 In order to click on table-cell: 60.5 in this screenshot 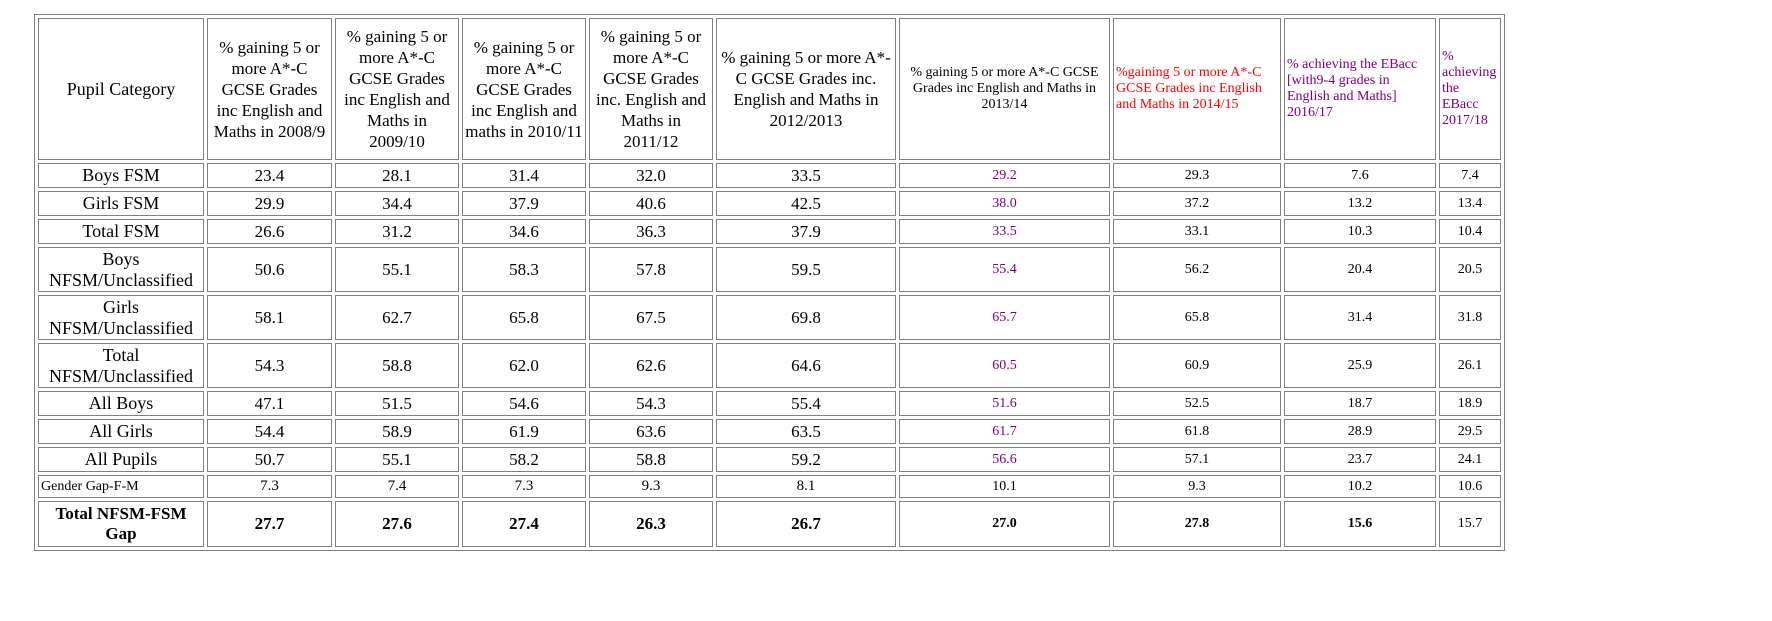, I will do `click(1004, 365)`.